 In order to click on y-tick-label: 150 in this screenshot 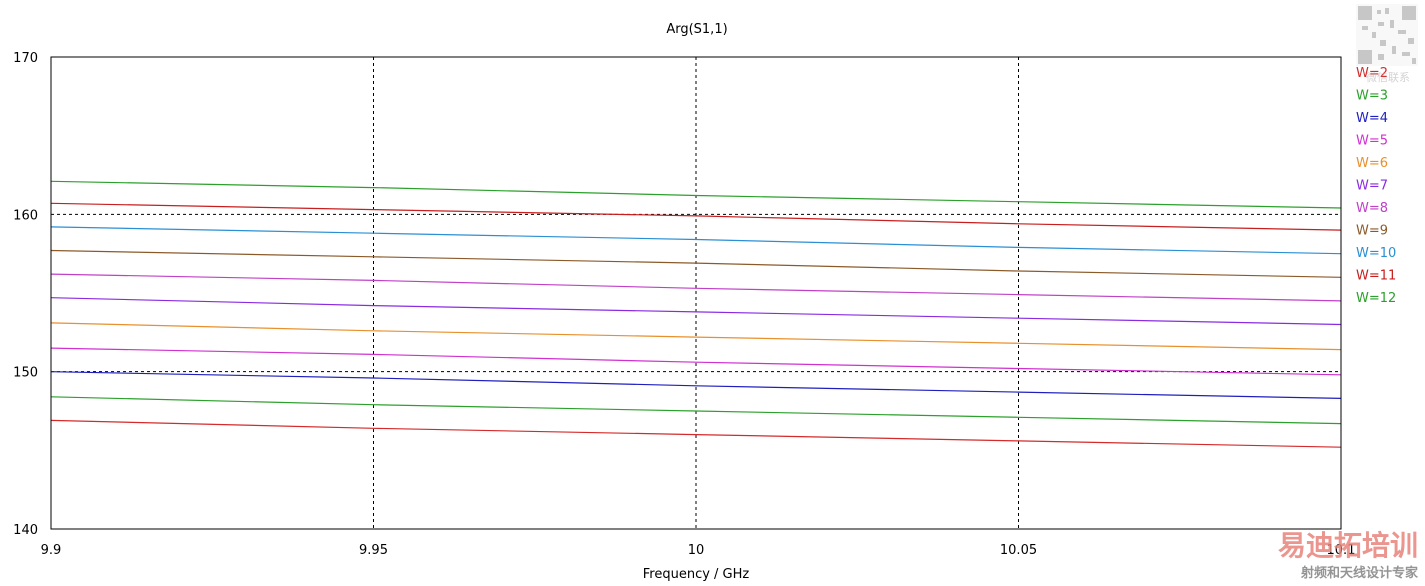, I will do `click(25, 373)`.